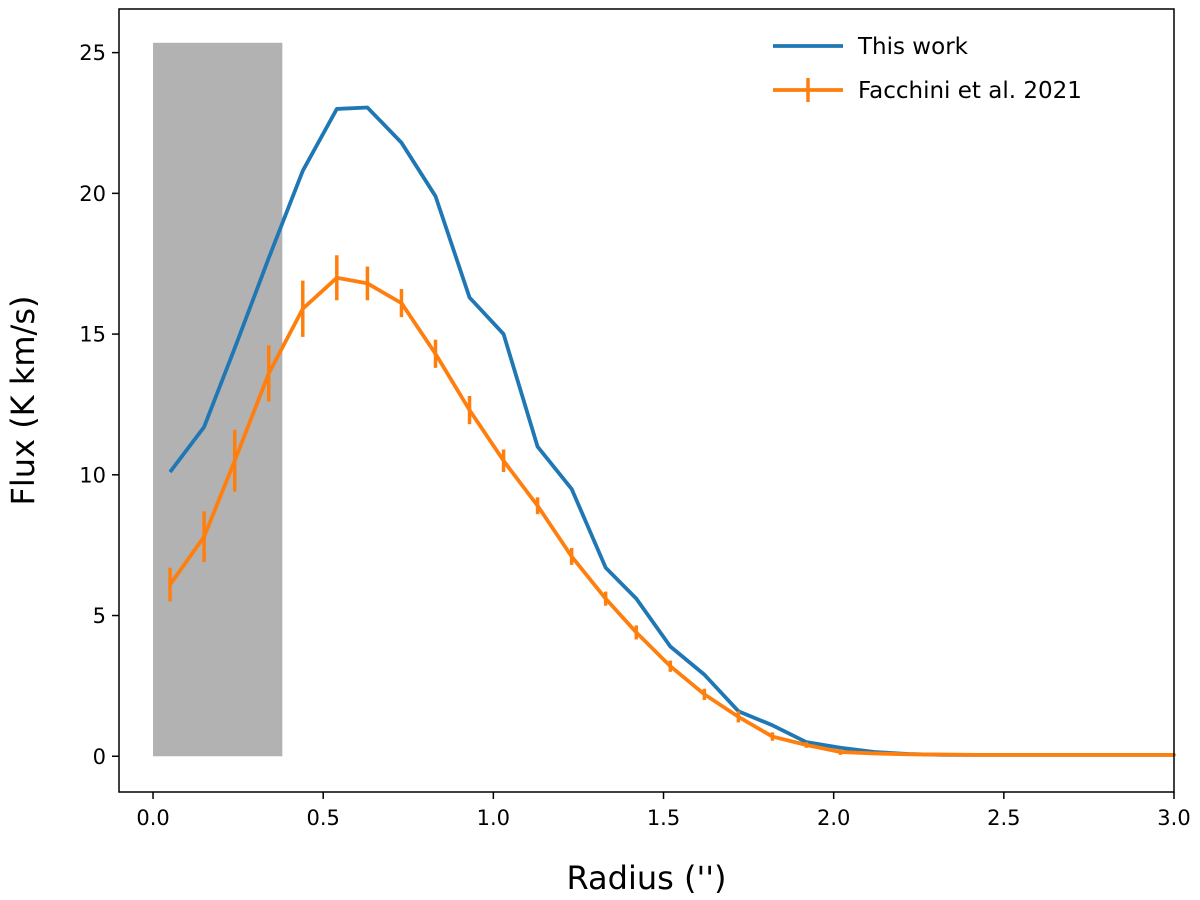 This screenshot has height=900, width=1200. I want to click on legend: This work Facchini et al. 2021, so click(927, 69).